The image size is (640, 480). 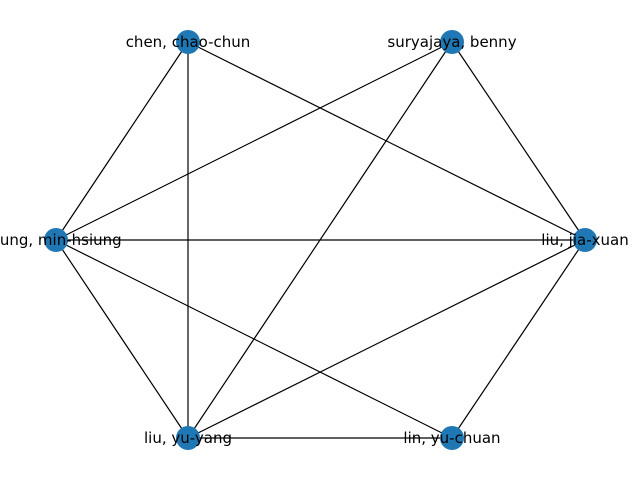 I want to click on node-label-lin: lin, yu-chuan, so click(x=451, y=438).